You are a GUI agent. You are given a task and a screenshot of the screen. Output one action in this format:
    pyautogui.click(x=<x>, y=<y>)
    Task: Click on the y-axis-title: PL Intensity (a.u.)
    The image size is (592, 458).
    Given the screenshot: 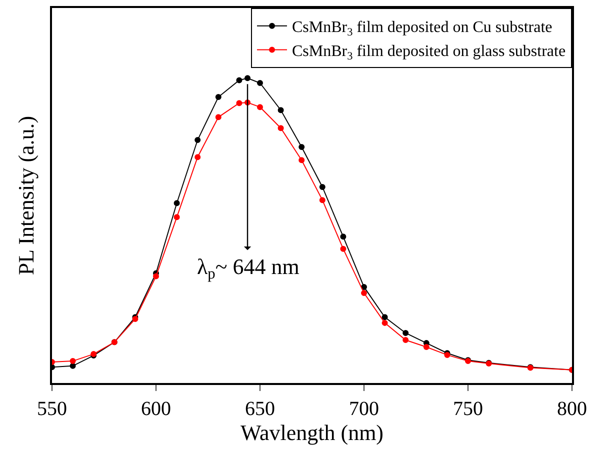 What is the action you would take?
    pyautogui.click(x=26, y=196)
    